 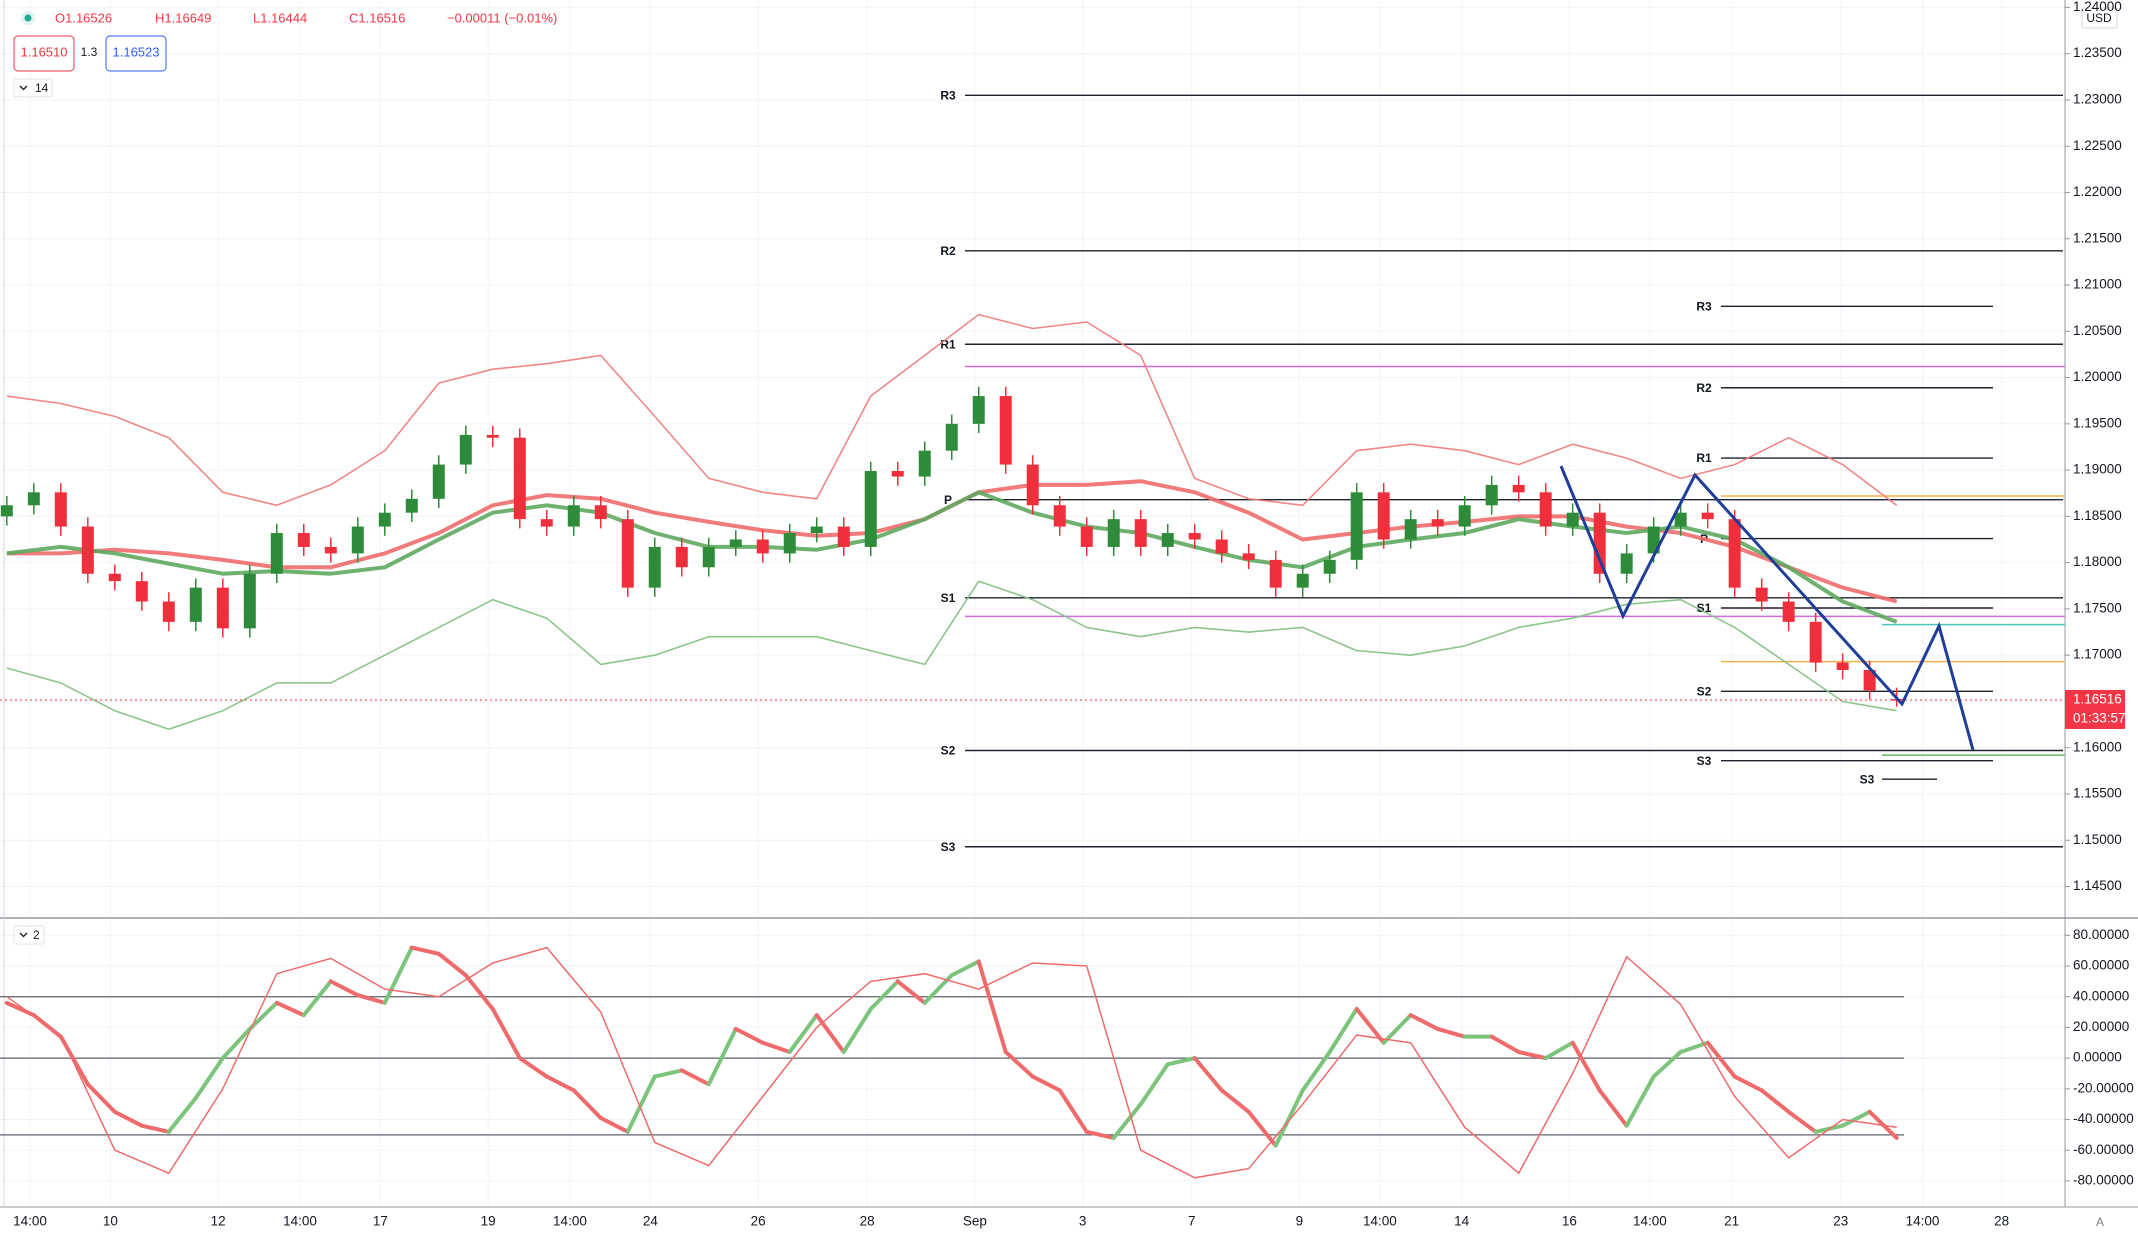 I want to click on y-tick-label: -40.00000, so click(x=2103, y=1118).